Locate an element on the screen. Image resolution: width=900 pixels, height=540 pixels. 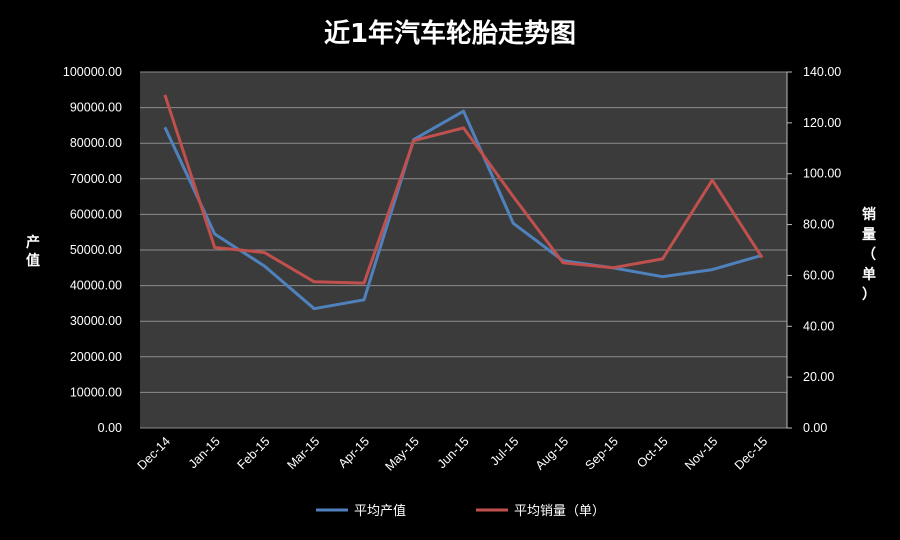
axis-label-char: 值 is located at coordinates (33, 260).